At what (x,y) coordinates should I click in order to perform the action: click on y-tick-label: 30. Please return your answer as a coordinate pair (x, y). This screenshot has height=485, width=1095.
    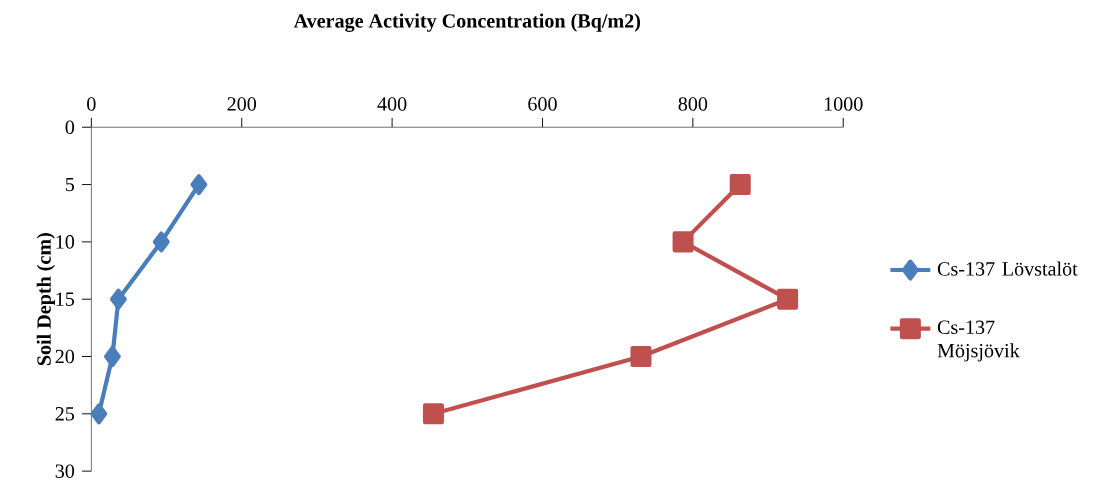
    Looking at the image, I should click on (65, 471).